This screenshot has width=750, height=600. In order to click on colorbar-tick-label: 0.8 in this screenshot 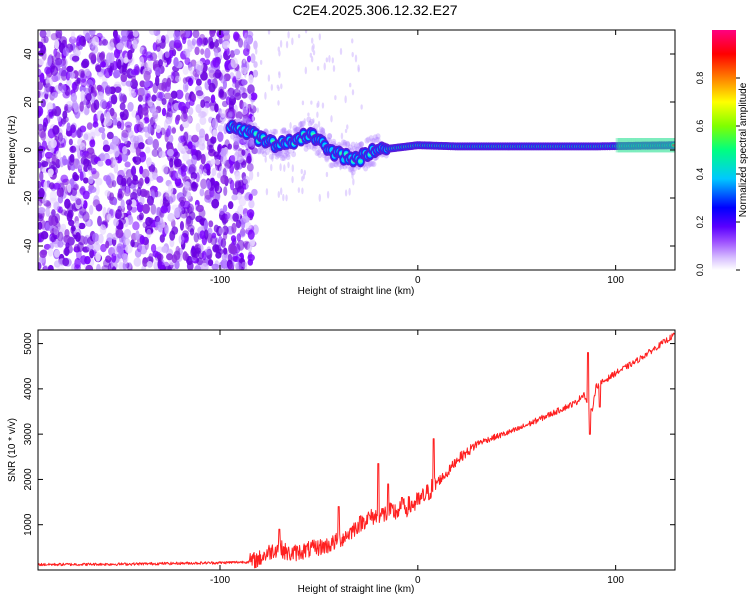, I will do `click(700, 78)`.